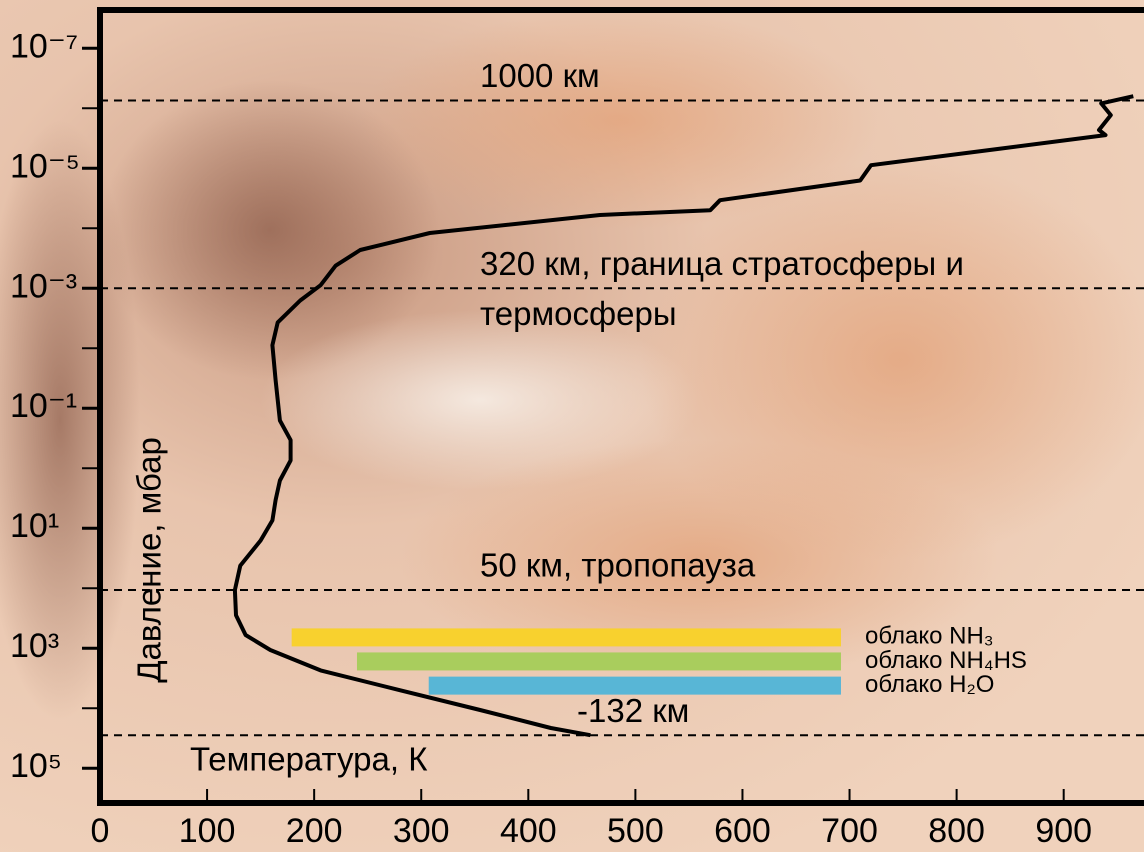 This screenshot has height=852, width=1144. I want to click on annotation: -132 км, so click(633, 710).